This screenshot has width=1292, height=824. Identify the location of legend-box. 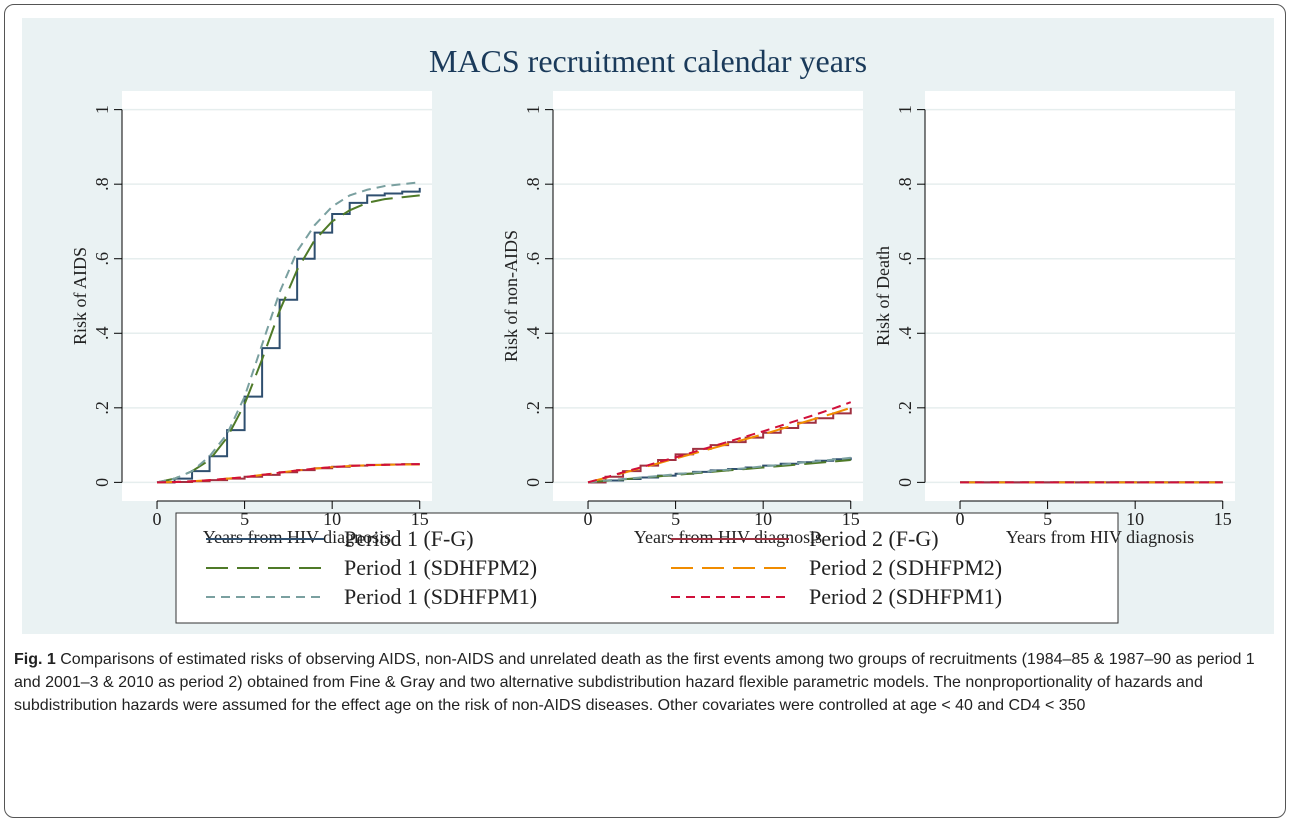
(647, 568).